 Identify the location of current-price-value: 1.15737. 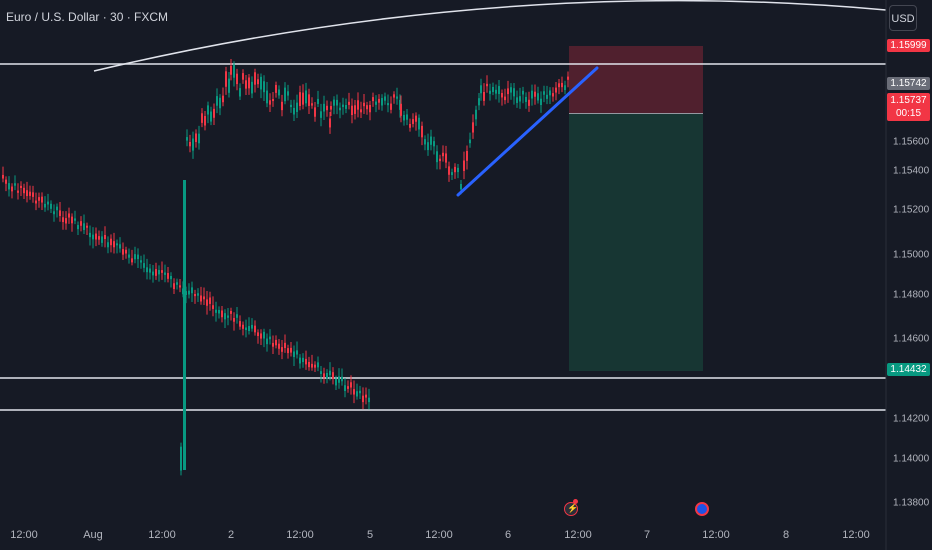
(908, 100).